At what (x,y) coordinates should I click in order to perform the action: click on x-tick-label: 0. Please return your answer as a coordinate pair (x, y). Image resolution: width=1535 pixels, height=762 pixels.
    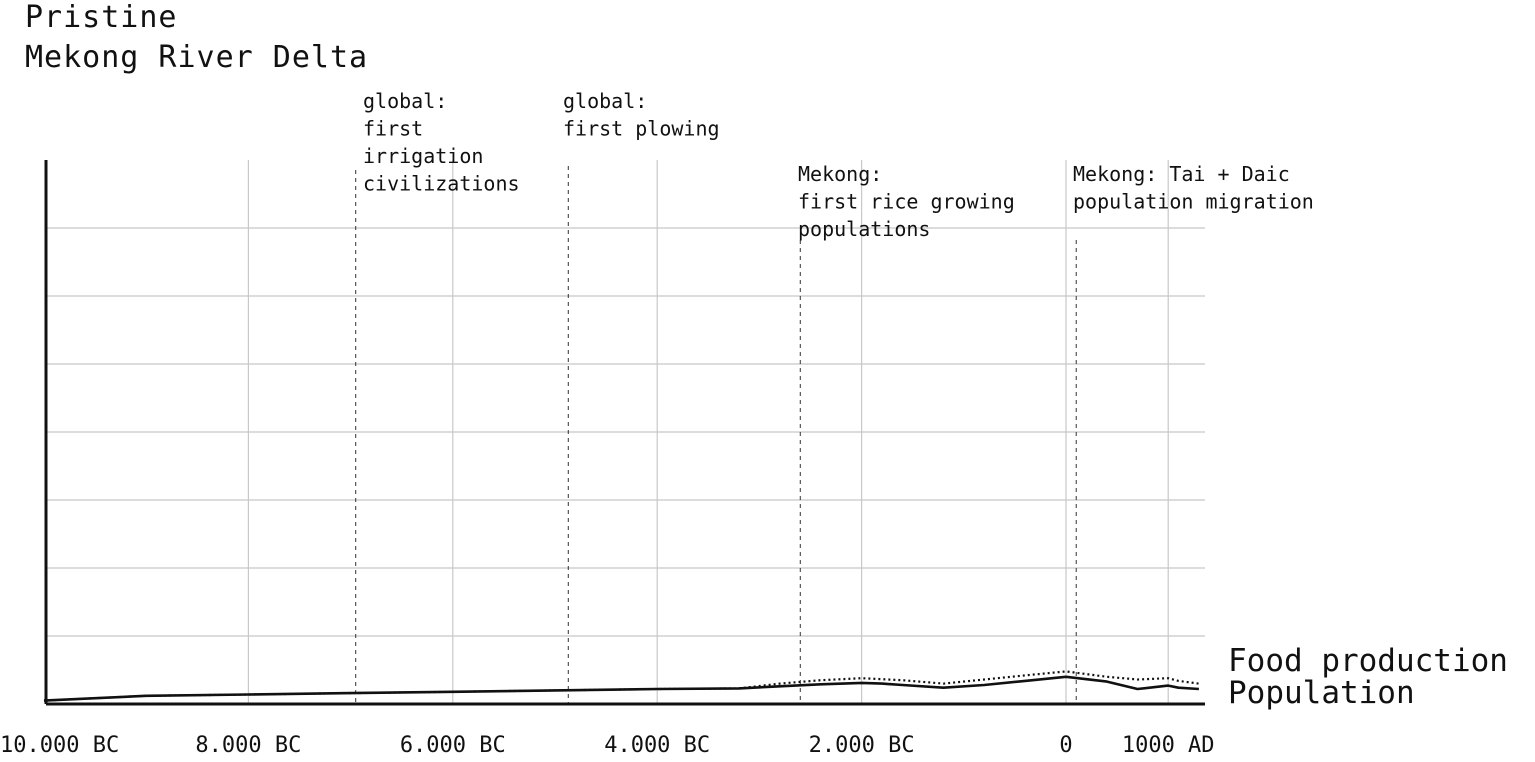
    Looking at the image, I should click on (1065, 745).